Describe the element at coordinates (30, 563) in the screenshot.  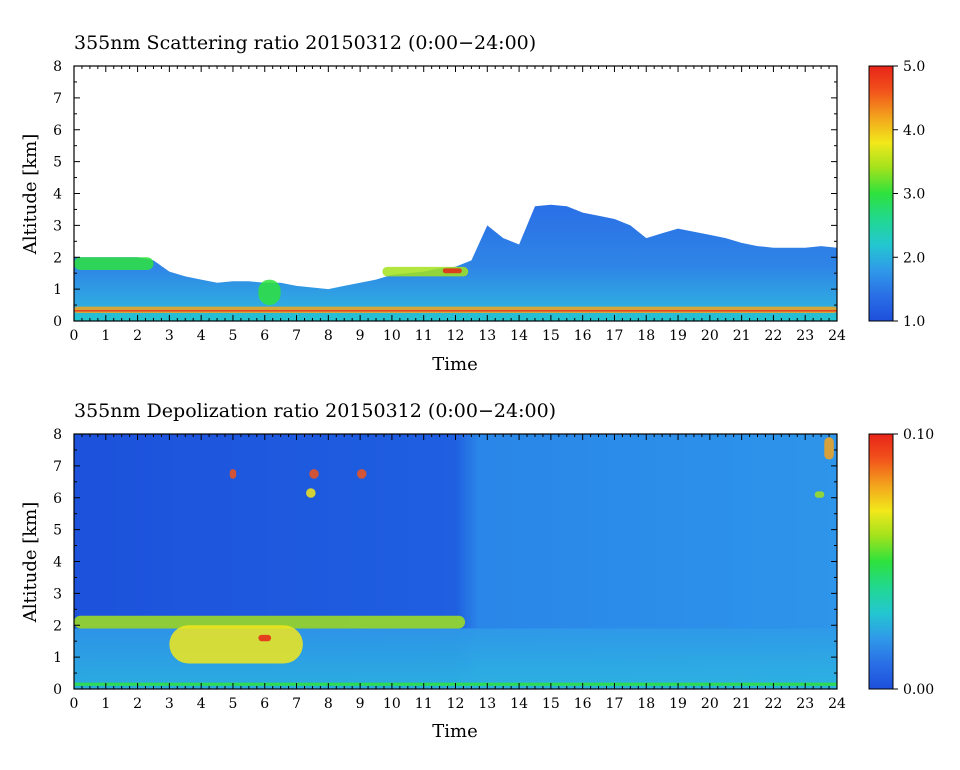
I see `depolarization-y-axis-label: Altitude [km]` at that location.